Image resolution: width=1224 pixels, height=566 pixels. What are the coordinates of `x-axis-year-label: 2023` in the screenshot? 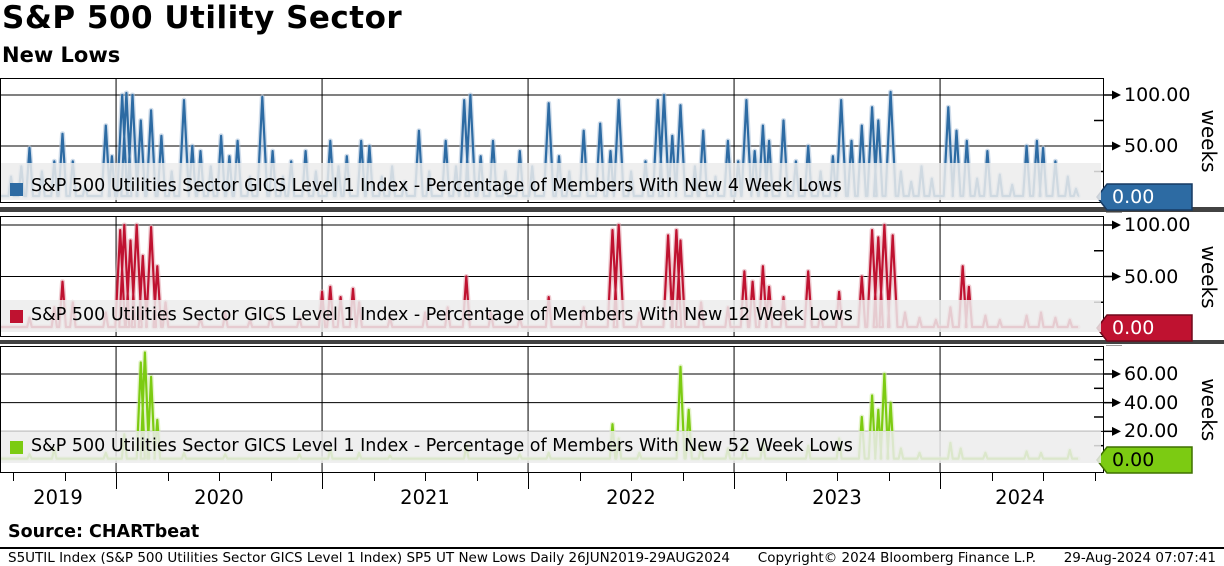 It's located at (837, 497).